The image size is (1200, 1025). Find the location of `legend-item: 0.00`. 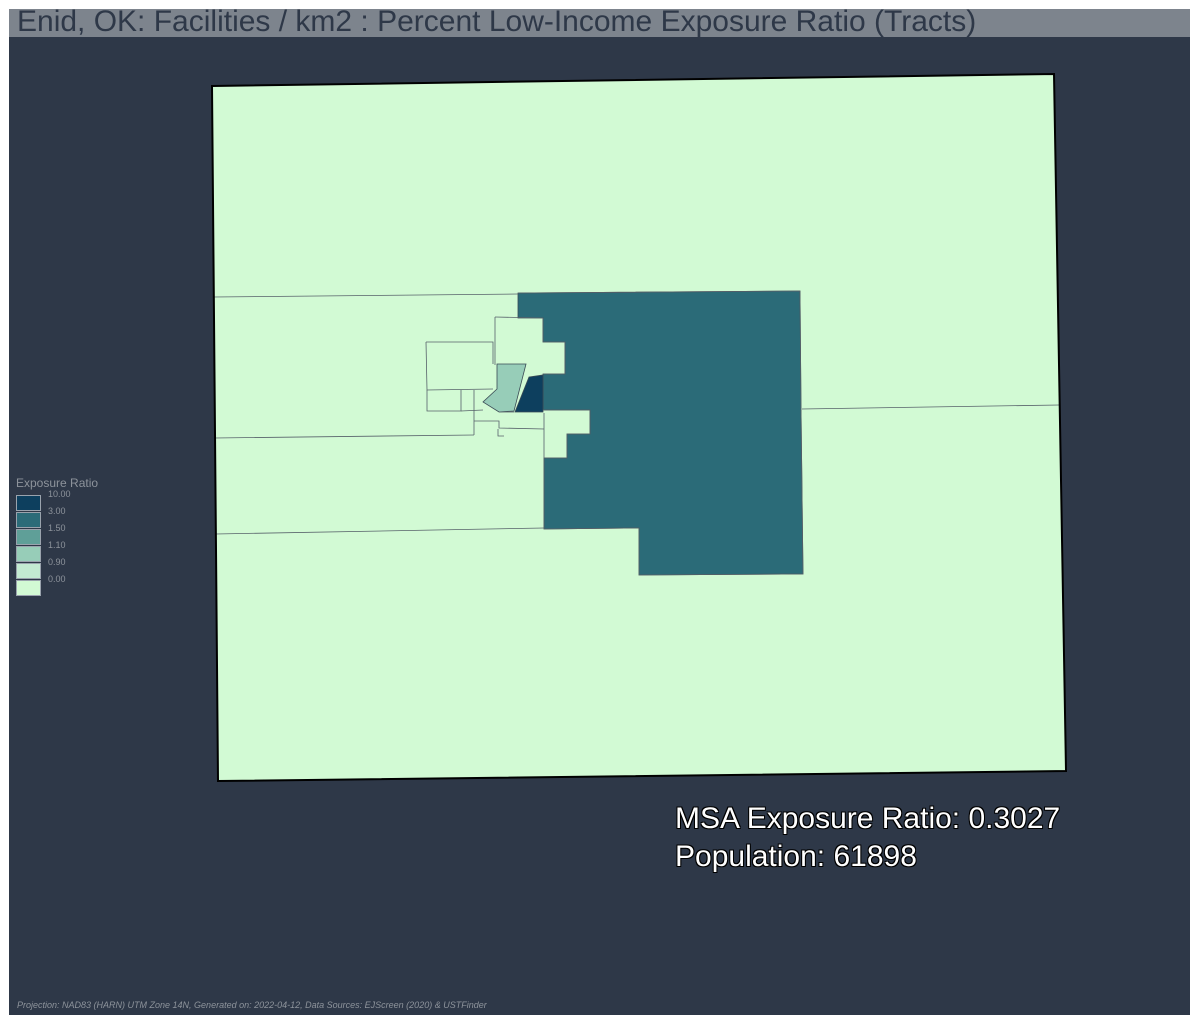

legend-item: 0.00 is located at coordinates (76, 585).